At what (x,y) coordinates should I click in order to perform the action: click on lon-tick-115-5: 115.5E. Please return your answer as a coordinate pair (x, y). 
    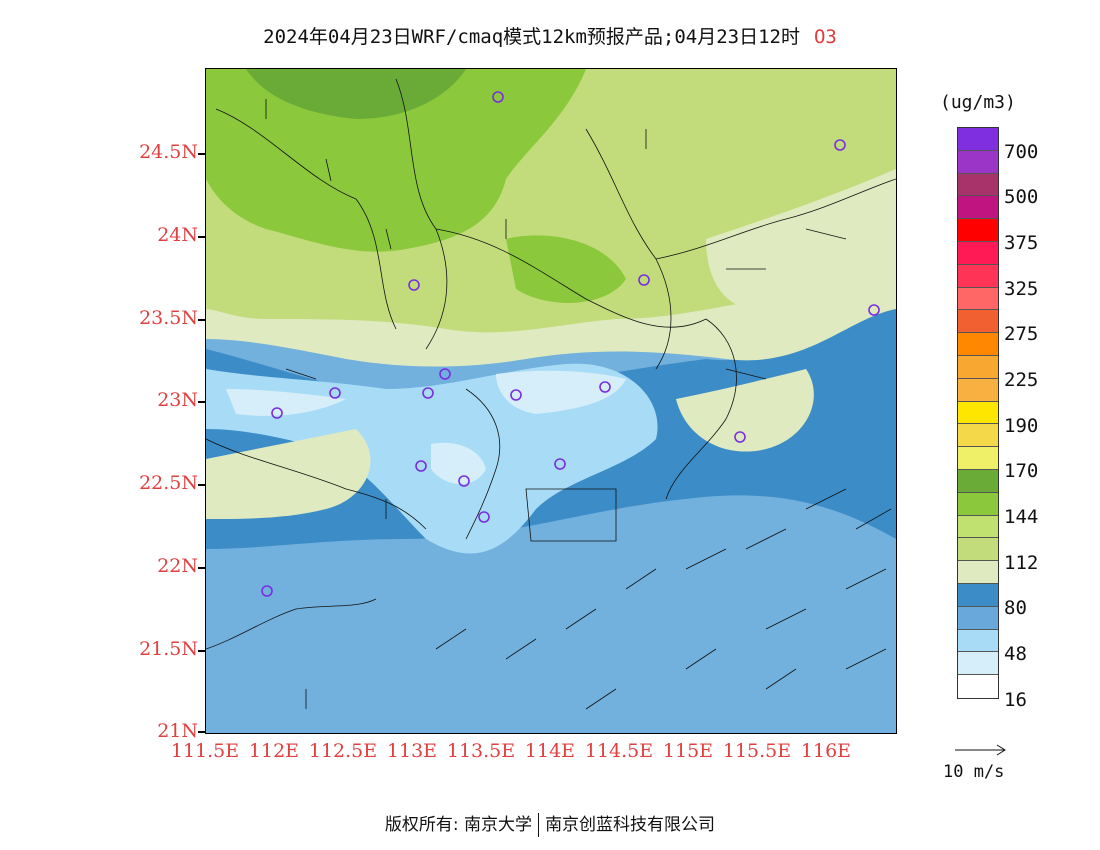
    Looking at the image, I should click on (757, 751).